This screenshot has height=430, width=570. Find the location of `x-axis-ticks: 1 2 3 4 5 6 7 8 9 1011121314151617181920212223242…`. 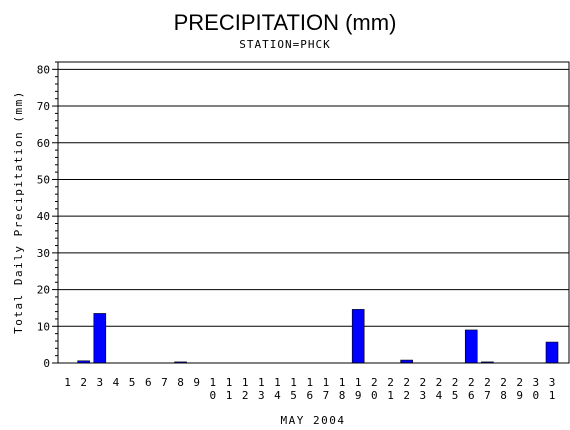

x-axis-ticks: 1 2 3 4 5 6 7 8 9 1011121314151617181920212223242… is located at coordinates (309, 389).